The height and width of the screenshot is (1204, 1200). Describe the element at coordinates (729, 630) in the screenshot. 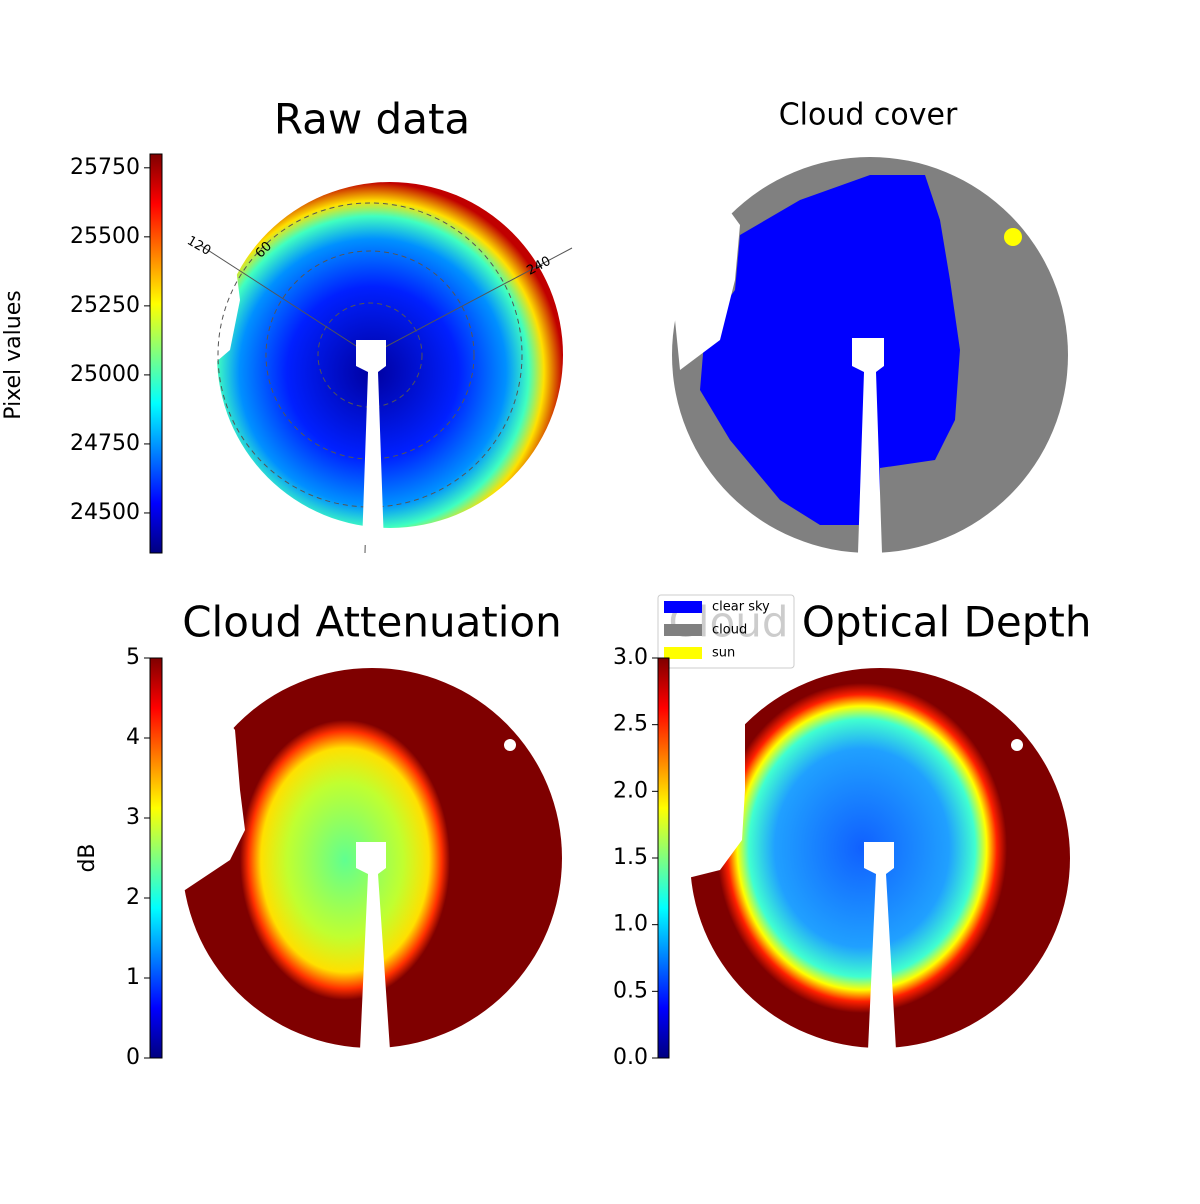

I see `legend-label: cloud` at that location.